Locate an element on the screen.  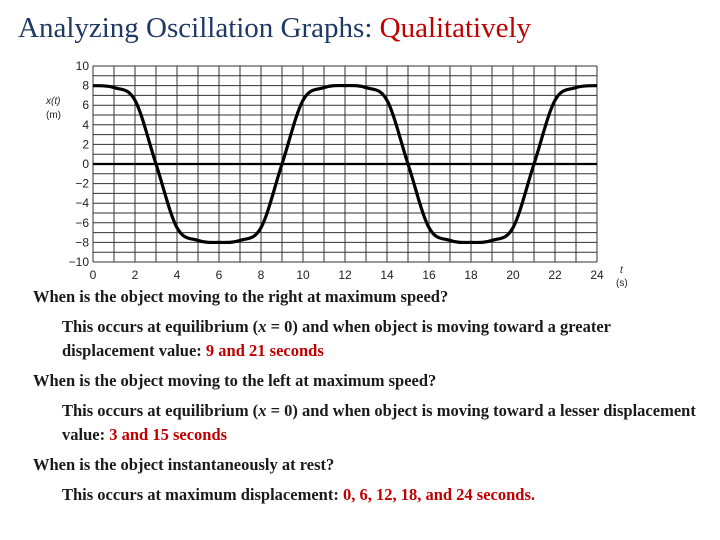
x-tick-label: 0 is located at coordinates (93, 275).